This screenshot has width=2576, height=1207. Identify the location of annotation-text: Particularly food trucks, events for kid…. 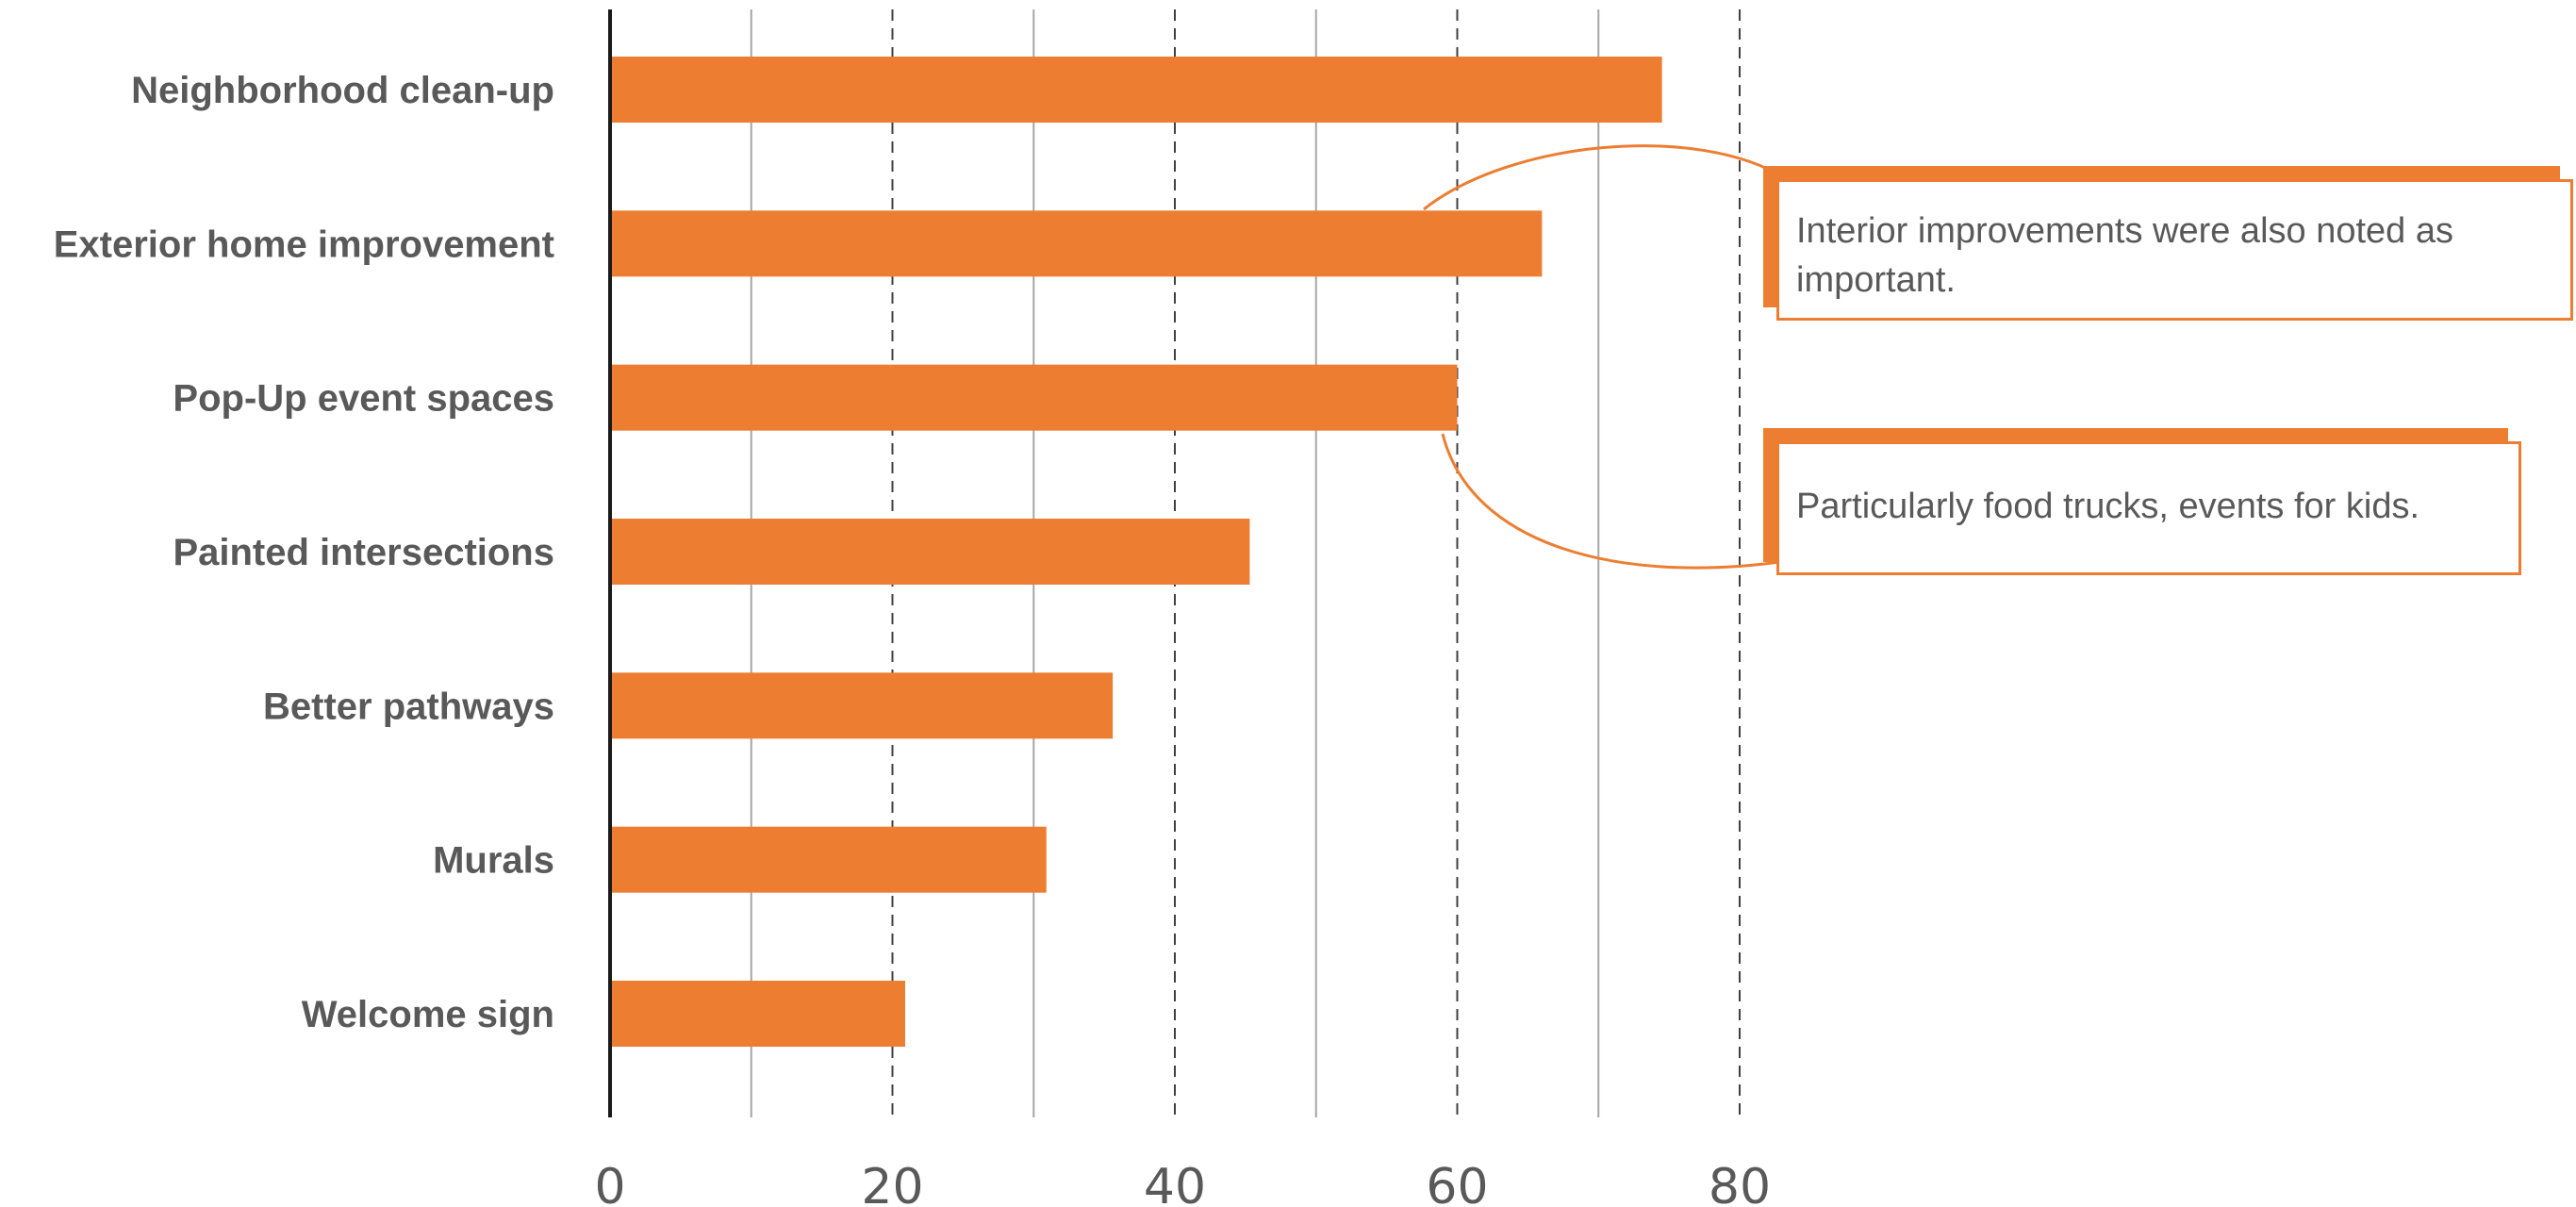
(2108, 506).